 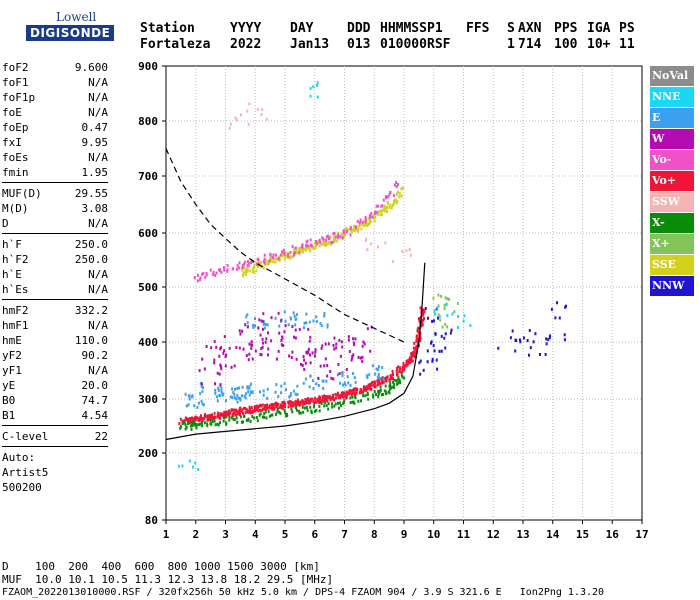 I want to click on param-separator, so click(x=55, y=446).